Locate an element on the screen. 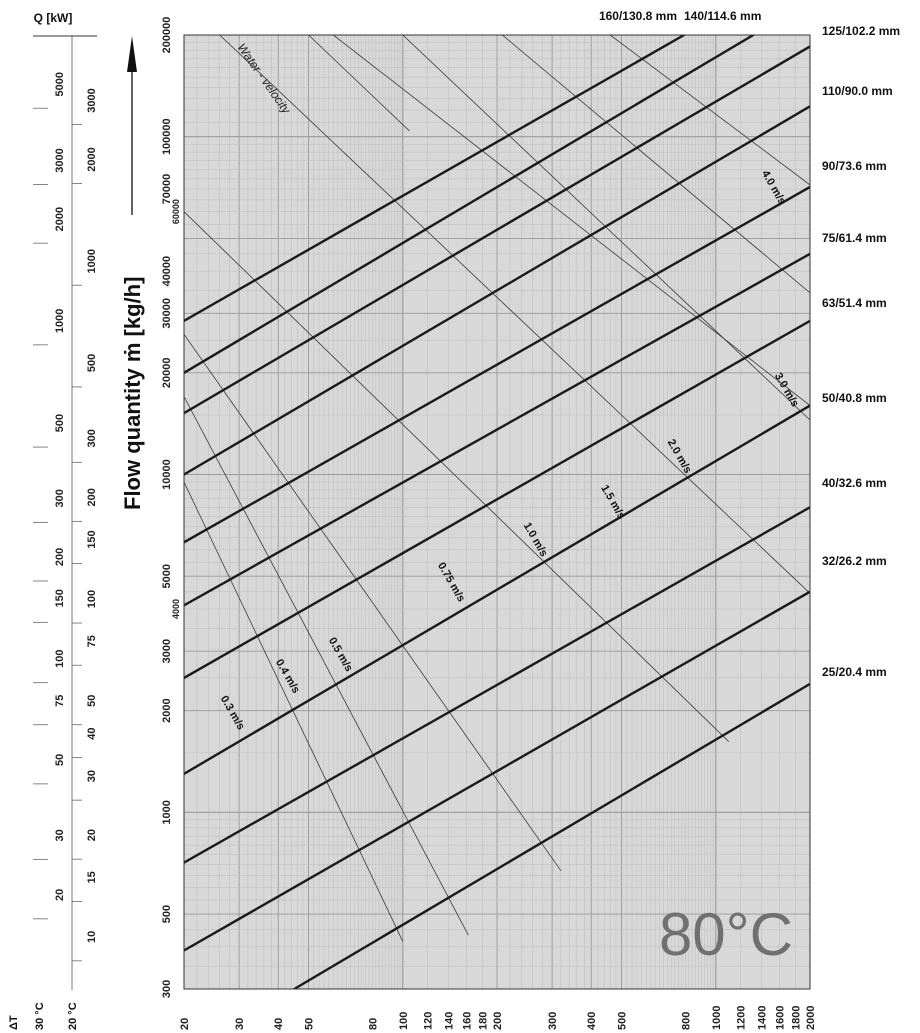 The height and width of the screenshot is (1033, 920). y-tick-label: 5000 is located at coordinates (167, 576).